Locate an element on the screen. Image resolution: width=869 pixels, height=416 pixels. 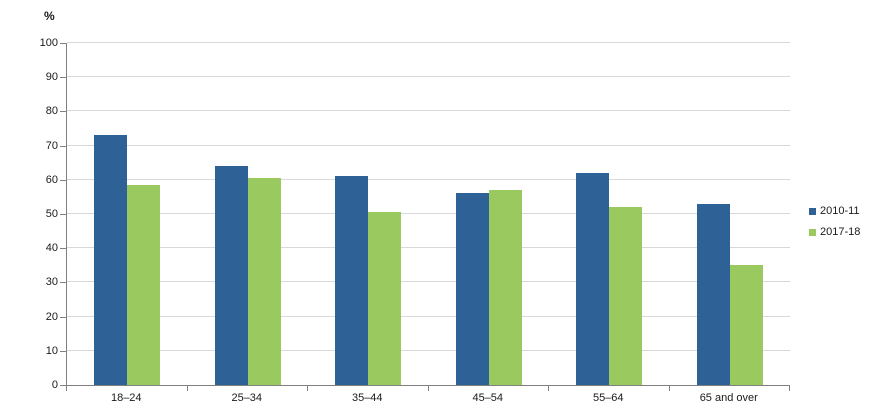
y-axis-tick-label: 70 is located at coordinates (51, 145).